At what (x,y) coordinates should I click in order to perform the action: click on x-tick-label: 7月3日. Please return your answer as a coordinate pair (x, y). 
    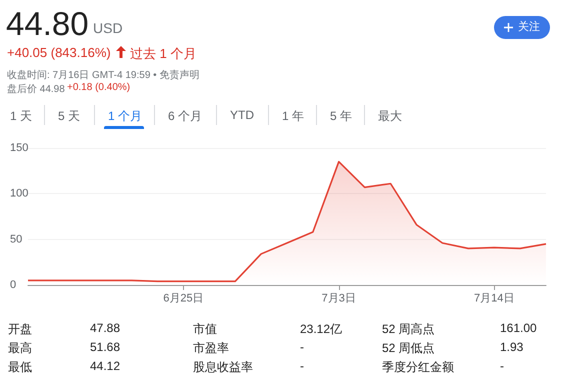
    Looking at the image, I should click on (339, 298).